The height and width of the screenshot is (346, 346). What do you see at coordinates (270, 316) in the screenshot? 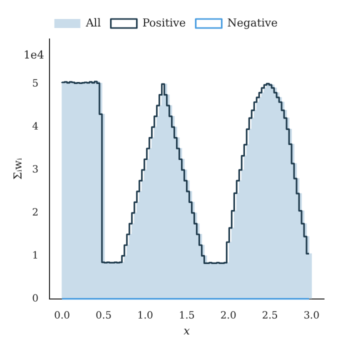
I see `x-tick-label: 2.5` at bounding box center [270, 316].